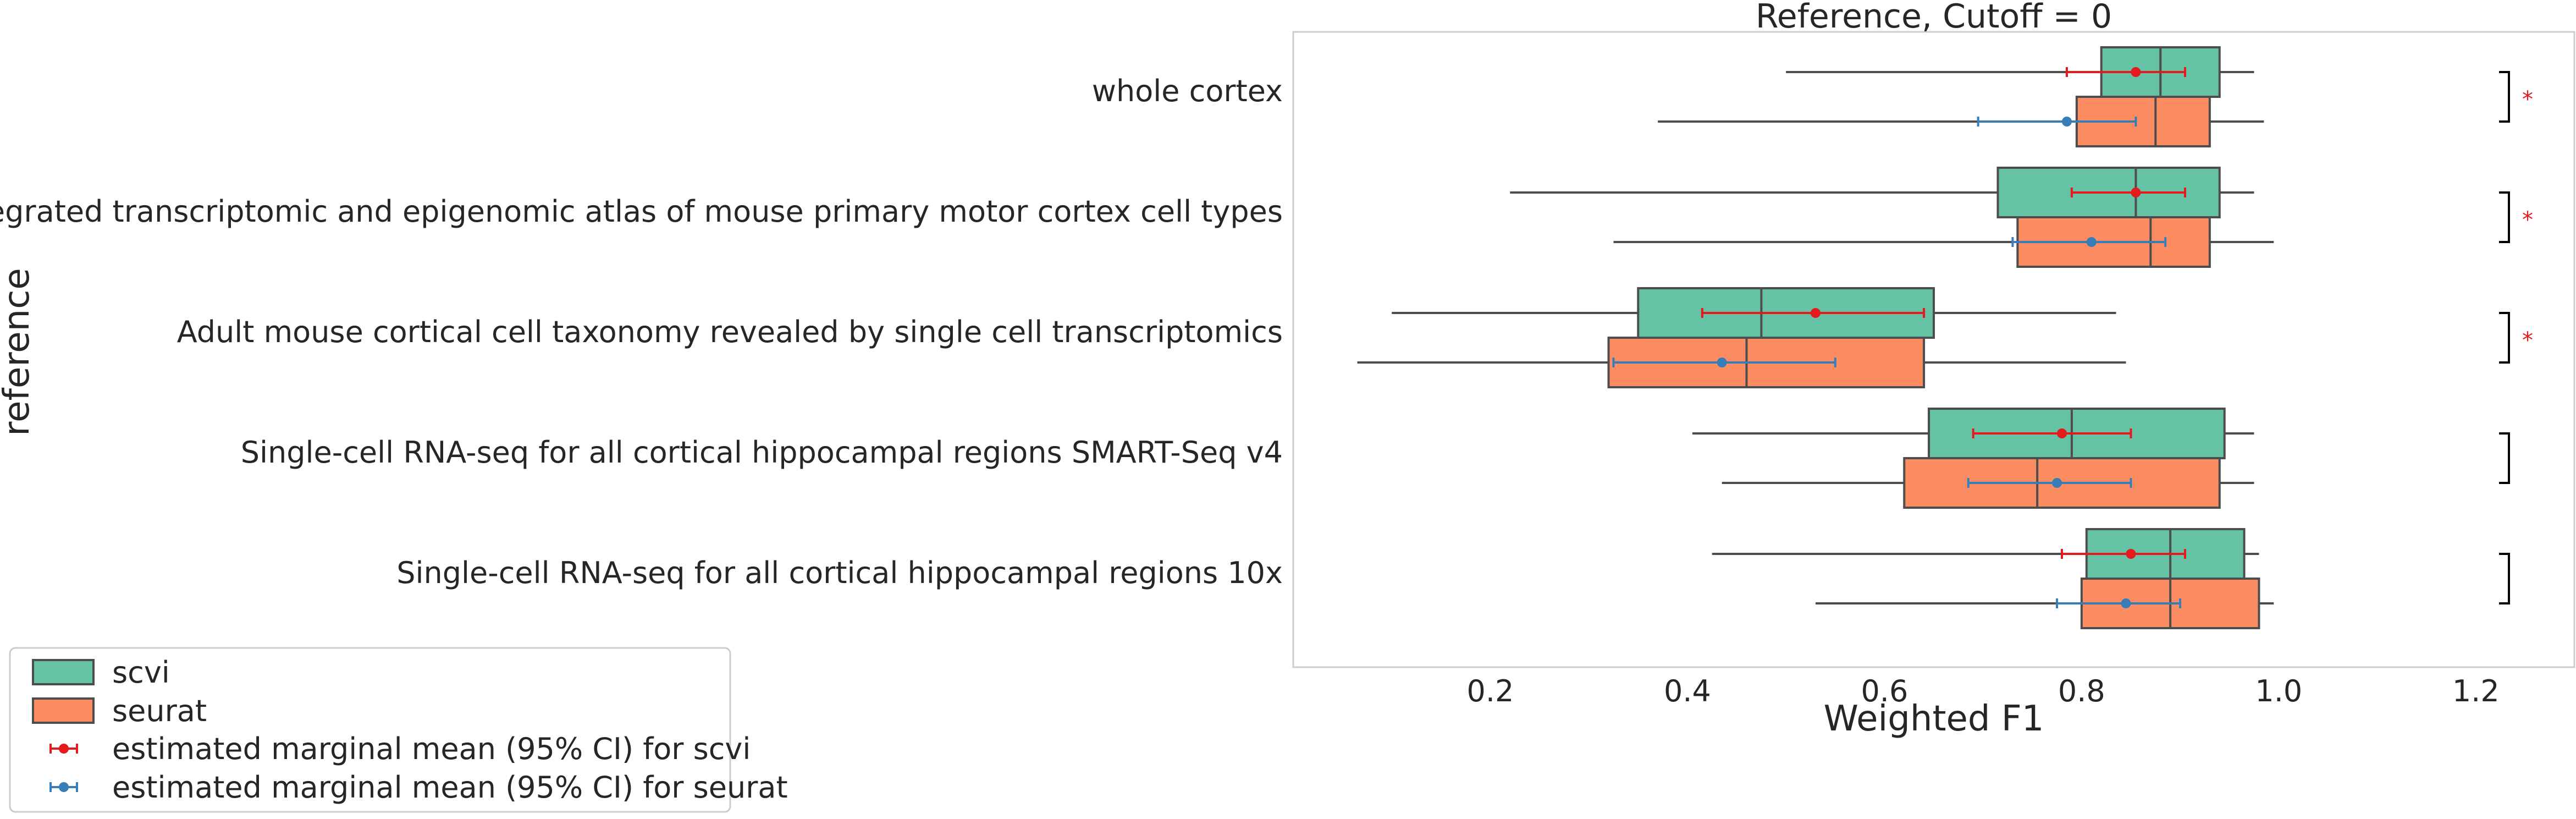 This screenshot has width=2576, height=819. What do you see at coordinates (159, 711) in the screenshot?
I see `legend-label: seurat` at bounding box center [159, 711].